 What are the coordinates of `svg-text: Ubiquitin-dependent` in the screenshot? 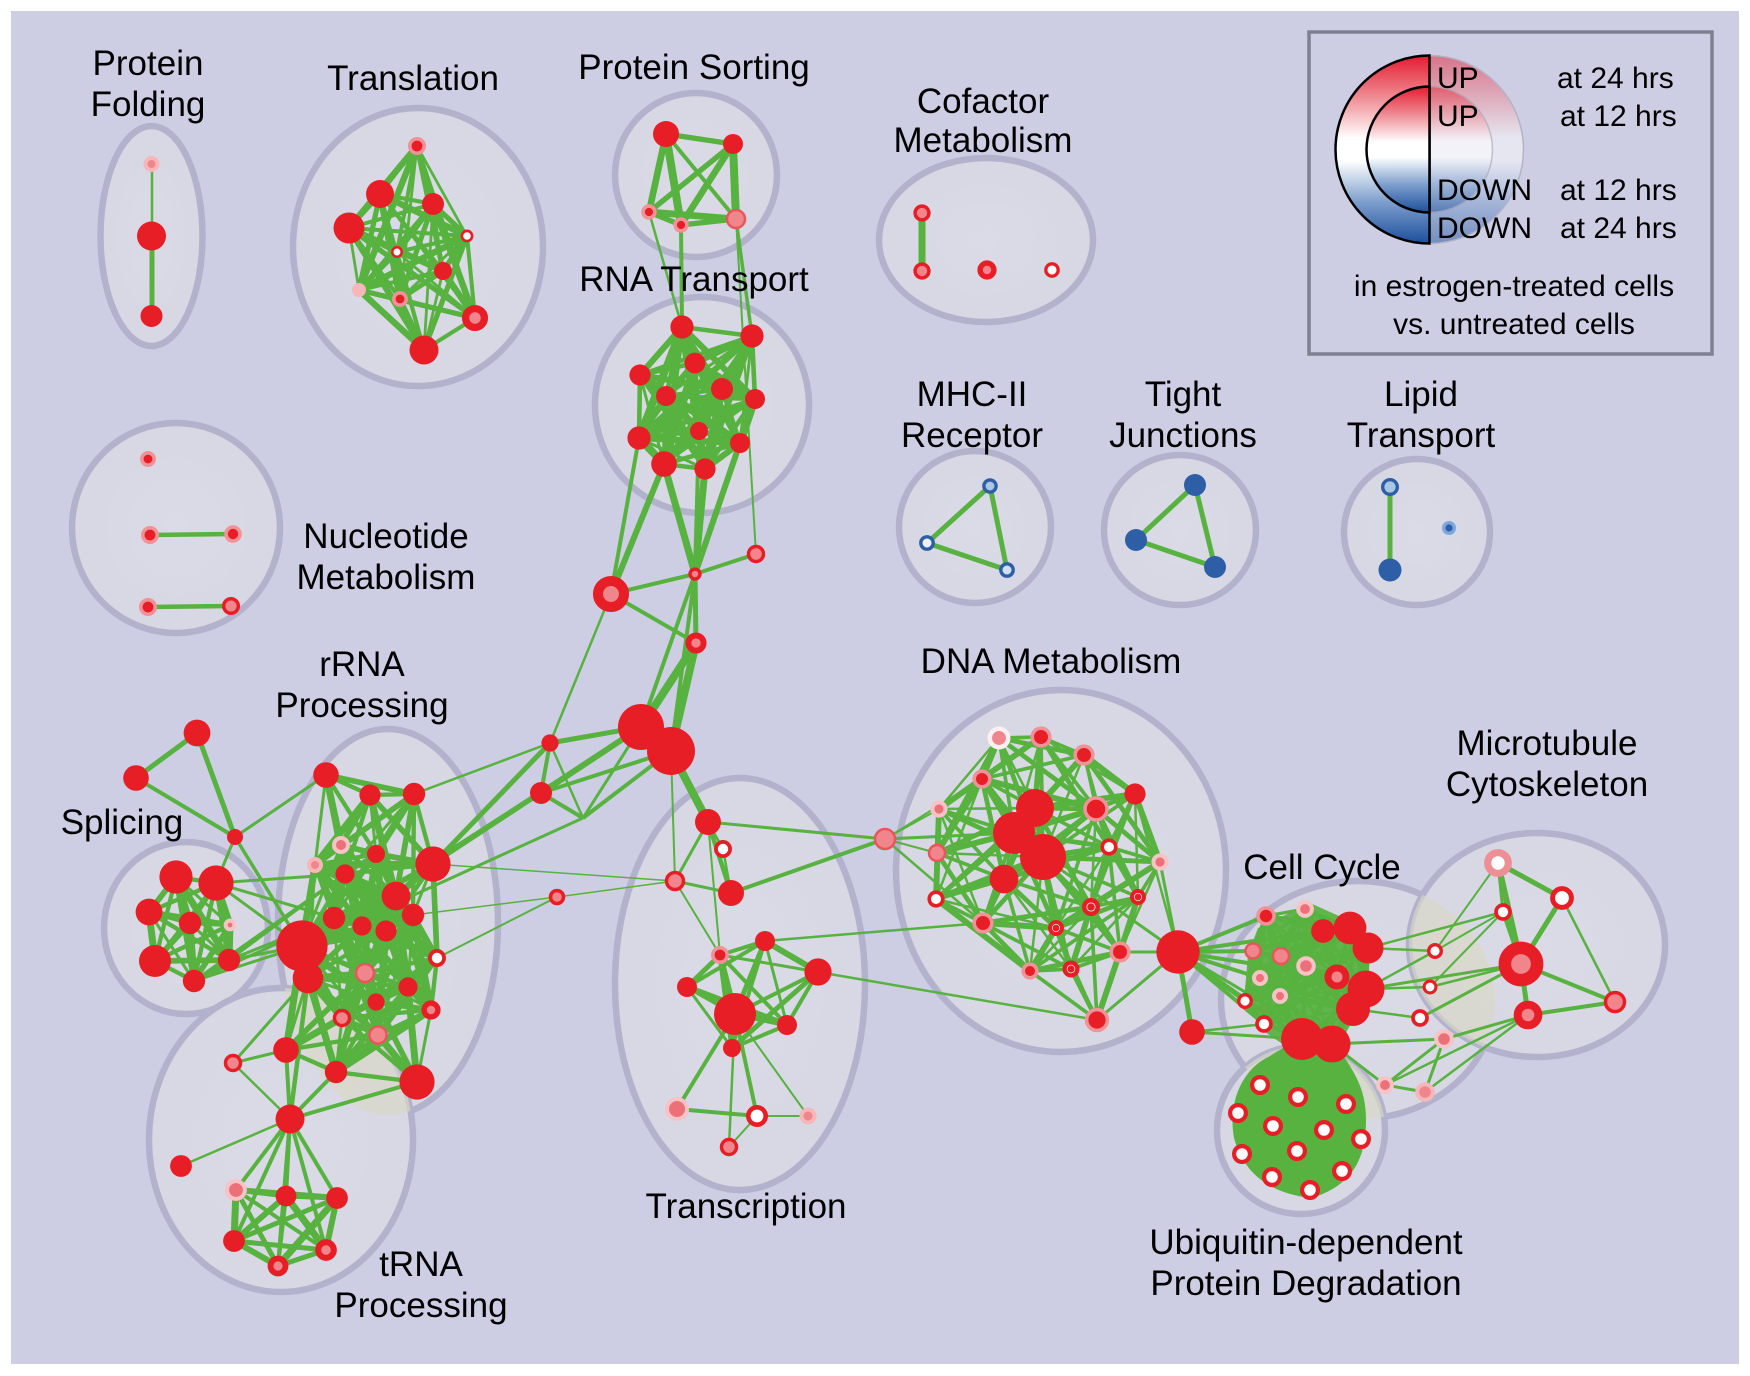 It's located at (1306, 1242).